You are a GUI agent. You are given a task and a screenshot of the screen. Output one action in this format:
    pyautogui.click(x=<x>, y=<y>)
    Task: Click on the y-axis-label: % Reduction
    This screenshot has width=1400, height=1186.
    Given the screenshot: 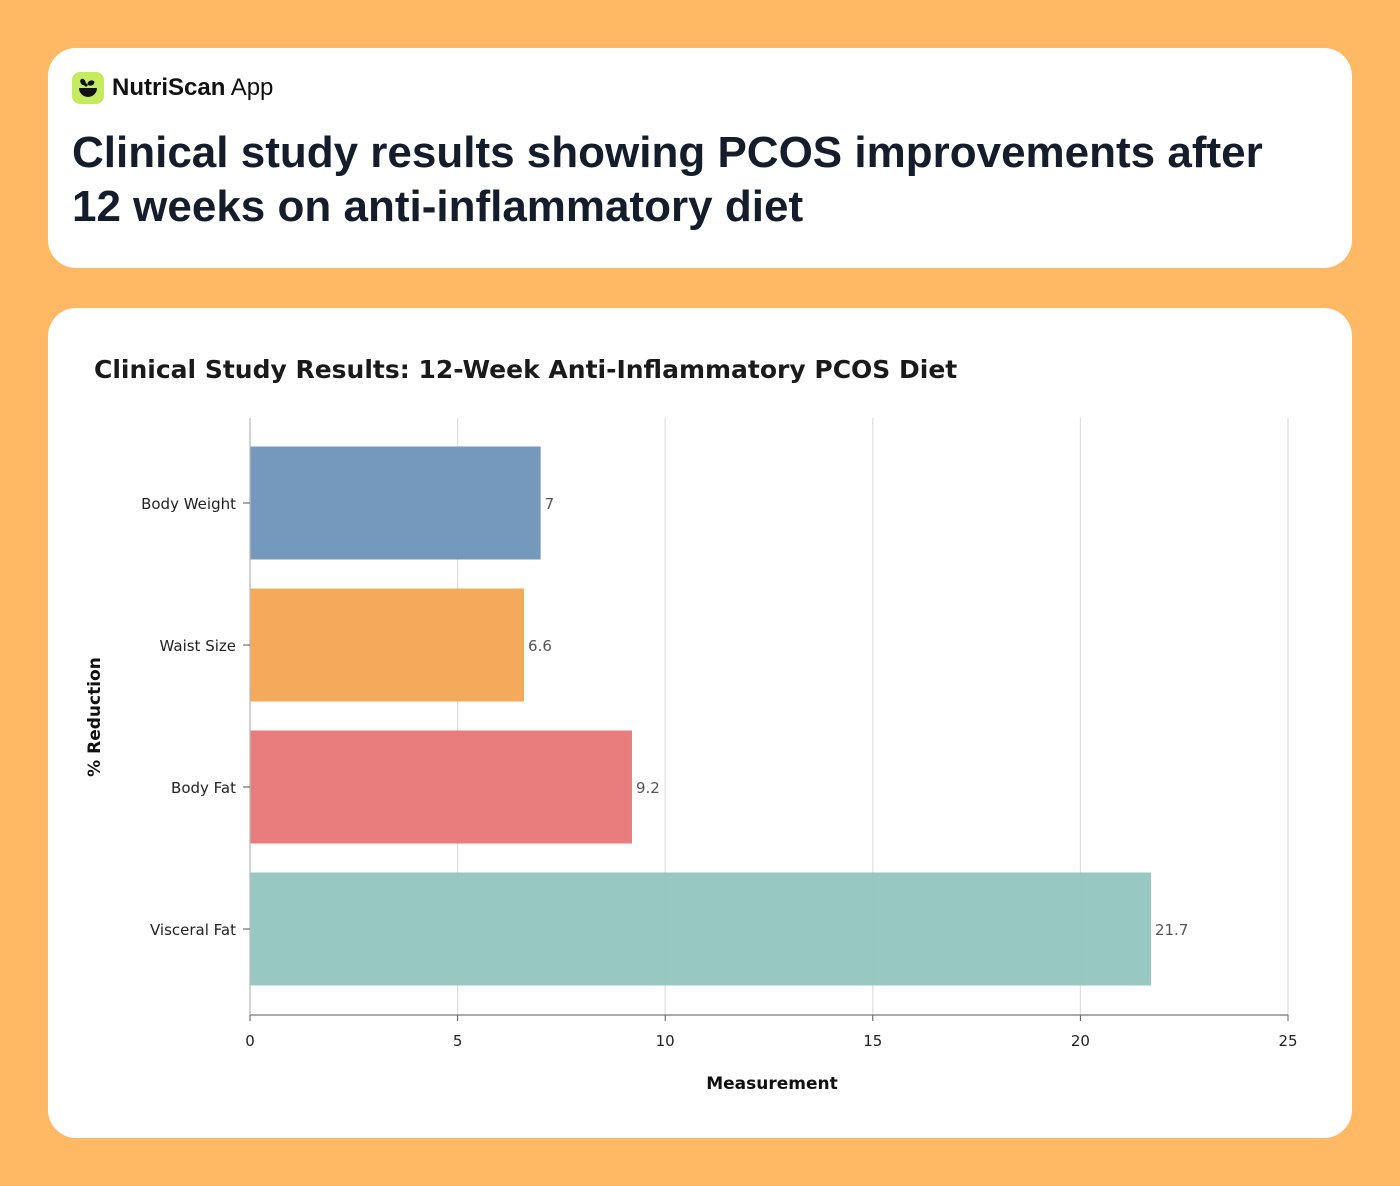 What is the action you would take?
    pyautogui.click(x=95, y=717)
    